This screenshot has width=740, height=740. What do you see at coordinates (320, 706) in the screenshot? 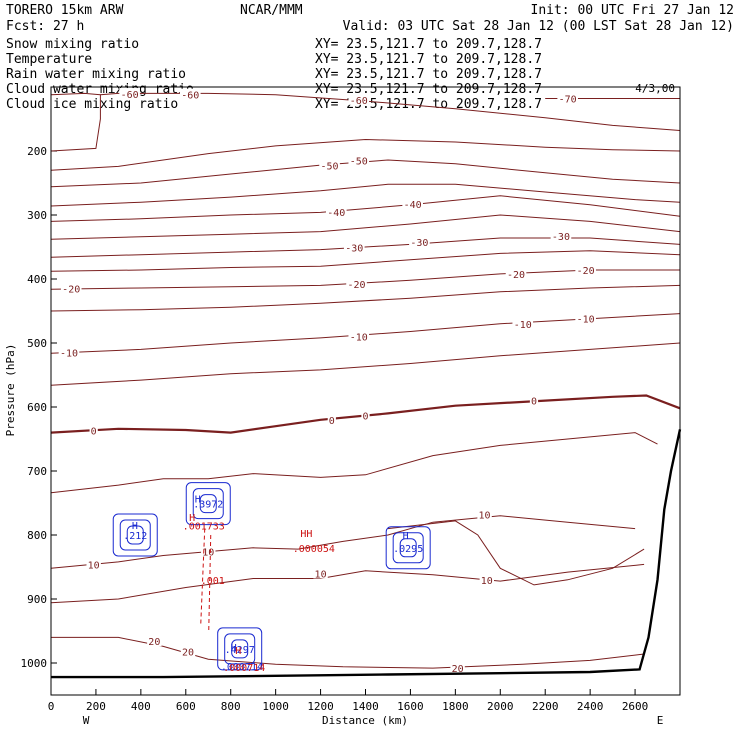
I see `x-tick-label: 1200` at bounding box center [320, 706].